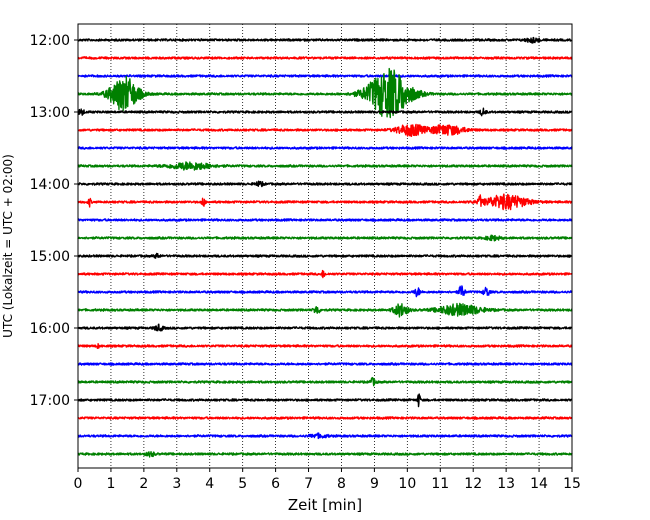 The image size is (650, 520). Describe the element at coordinates (275, 484) in the screenshot. I see `x-tick-label: 6` at that location.